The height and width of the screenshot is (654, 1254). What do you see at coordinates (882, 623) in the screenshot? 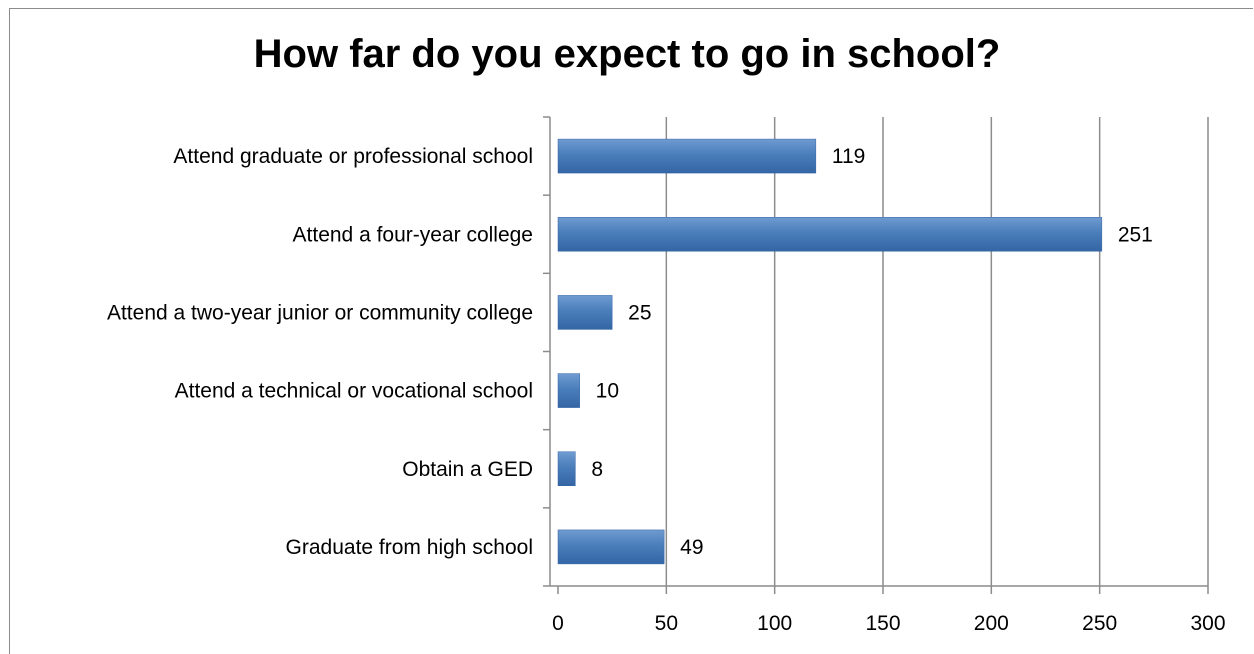
I see `x-tick-label: 150` at bounding box center [882, 623].